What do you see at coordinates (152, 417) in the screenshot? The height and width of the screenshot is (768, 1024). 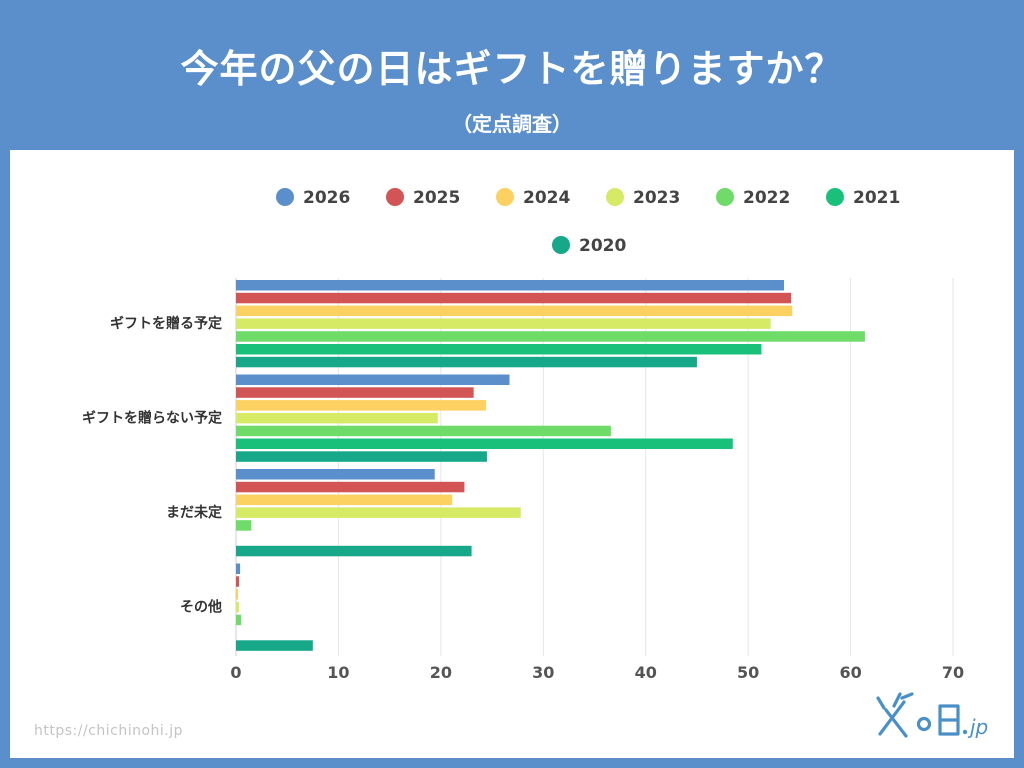 I see `category-label: ギフトを贈らない予定` at bounding box center [152, 417].